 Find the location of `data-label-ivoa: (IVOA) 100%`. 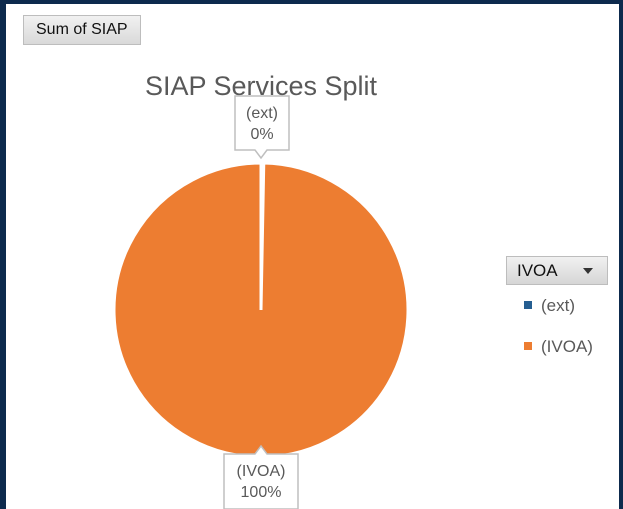

data-label-ivoa: (IVOA) 100% is located at coordinates (261, 476).